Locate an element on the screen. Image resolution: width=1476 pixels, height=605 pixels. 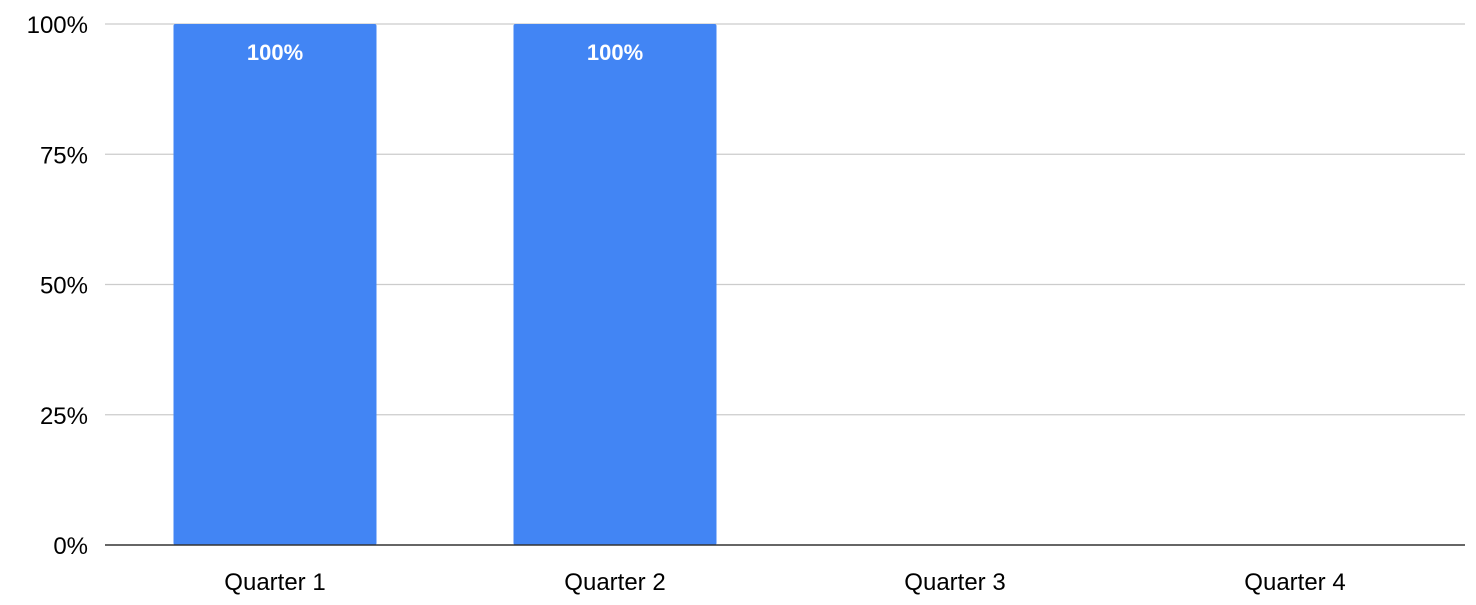
y-axis-ticks: 0% 25% 50% 75% 100% is located at coordinates (57, 286).